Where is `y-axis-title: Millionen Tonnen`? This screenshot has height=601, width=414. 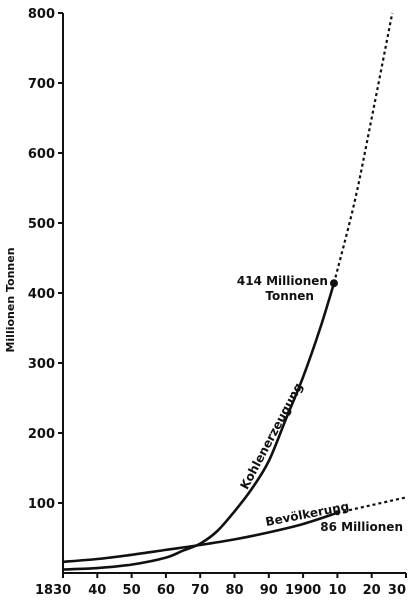 y-axis-title: Millionen Tonnen is located at coordinates (10, 299).